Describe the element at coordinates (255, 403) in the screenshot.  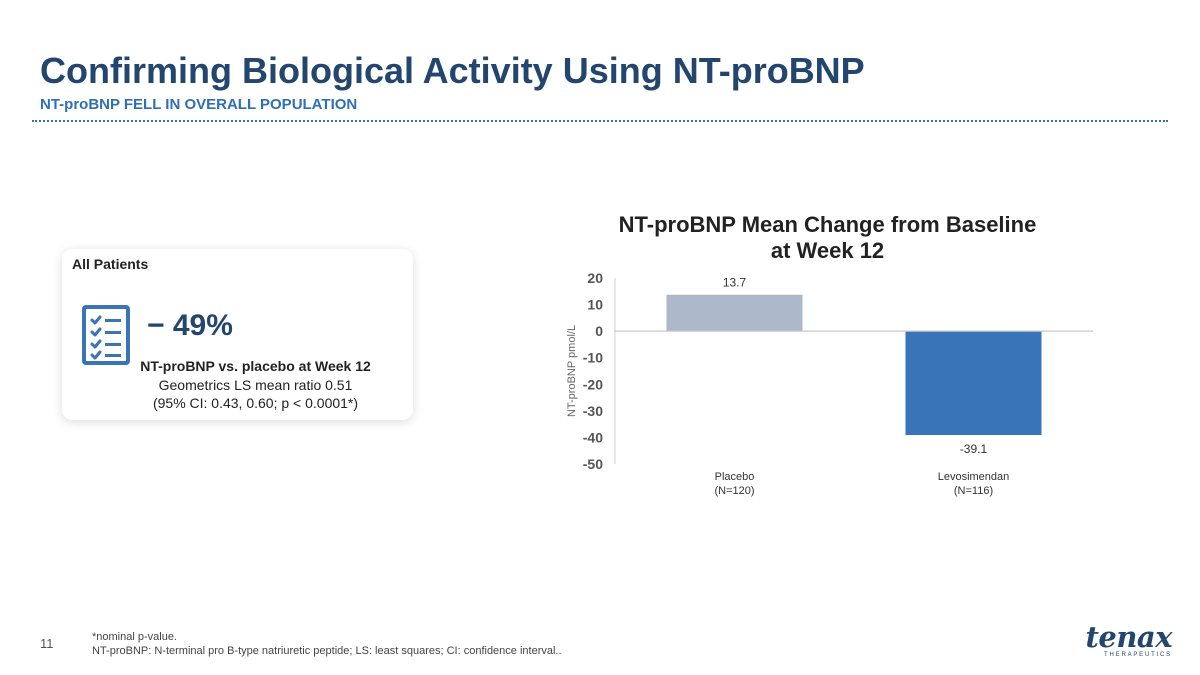
I see `card-ci: (95% CI: 0.43, 0.60; p < 0.0001*)` at that location.